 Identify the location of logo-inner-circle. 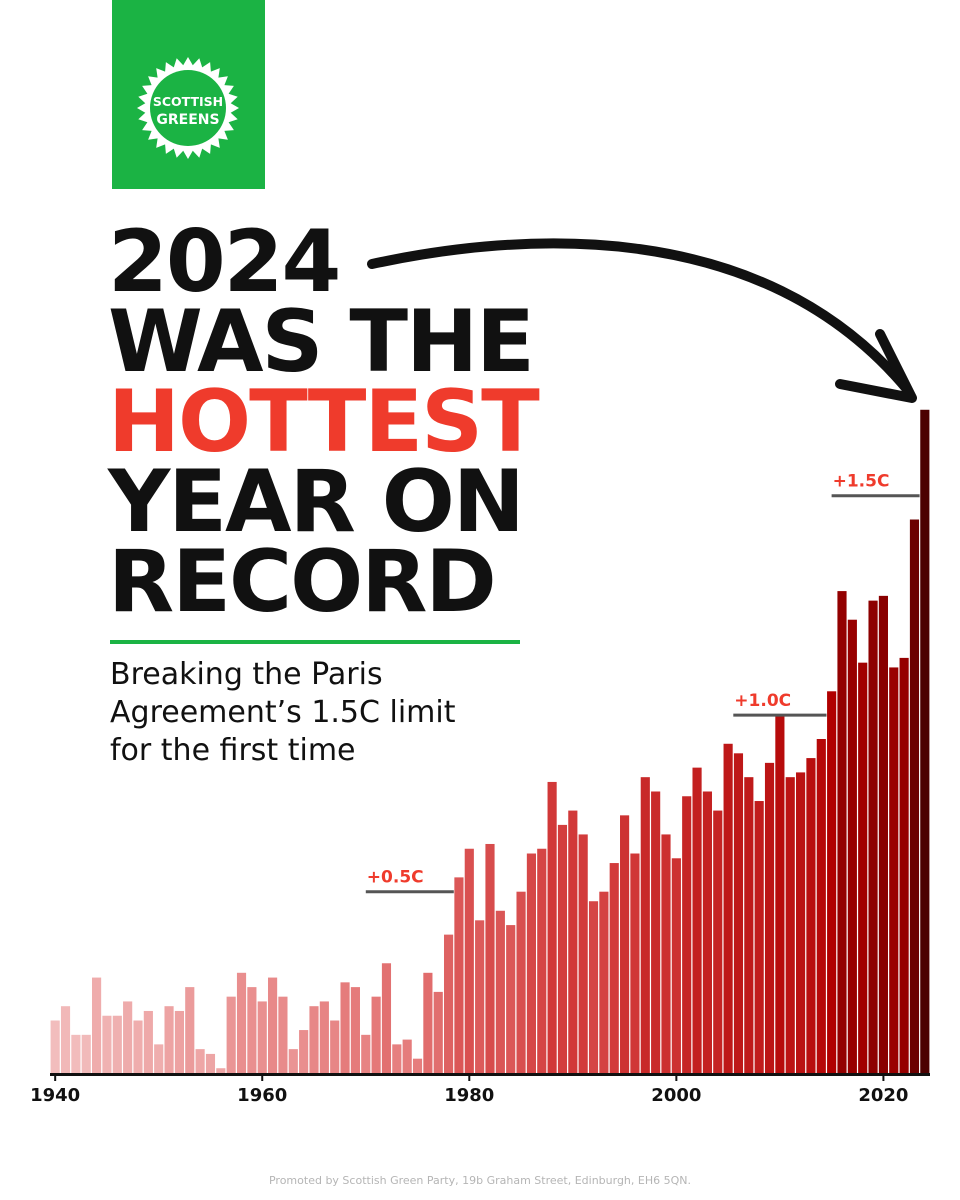
(188, 108).